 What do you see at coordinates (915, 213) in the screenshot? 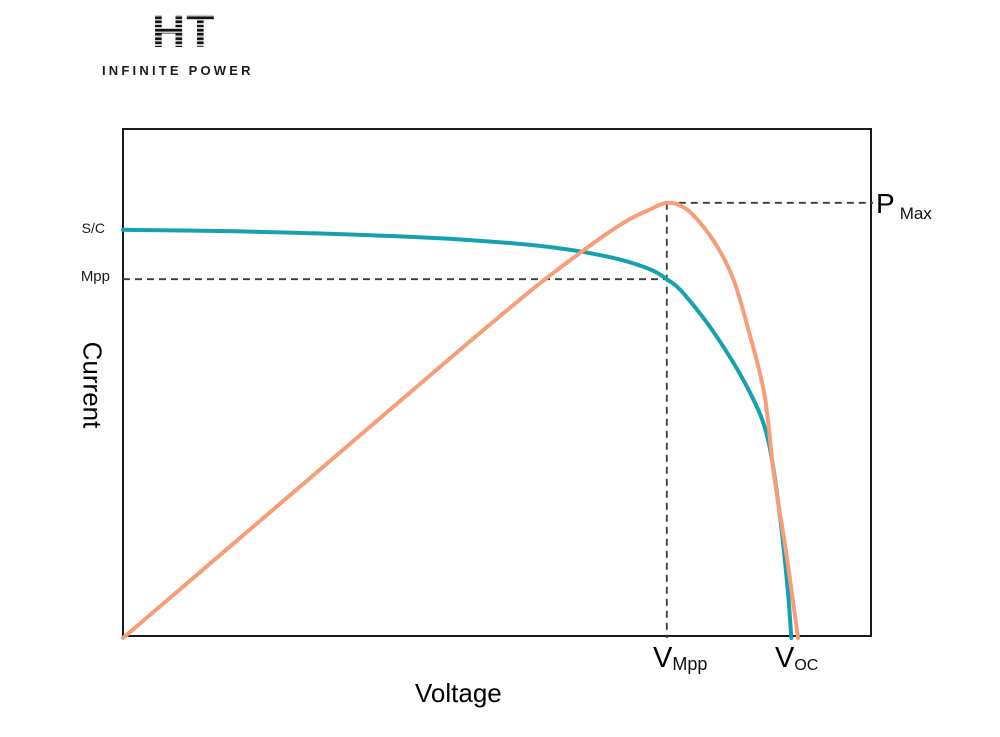
I see `pmax-label-sub: Max` at bounding box center [915, 213].